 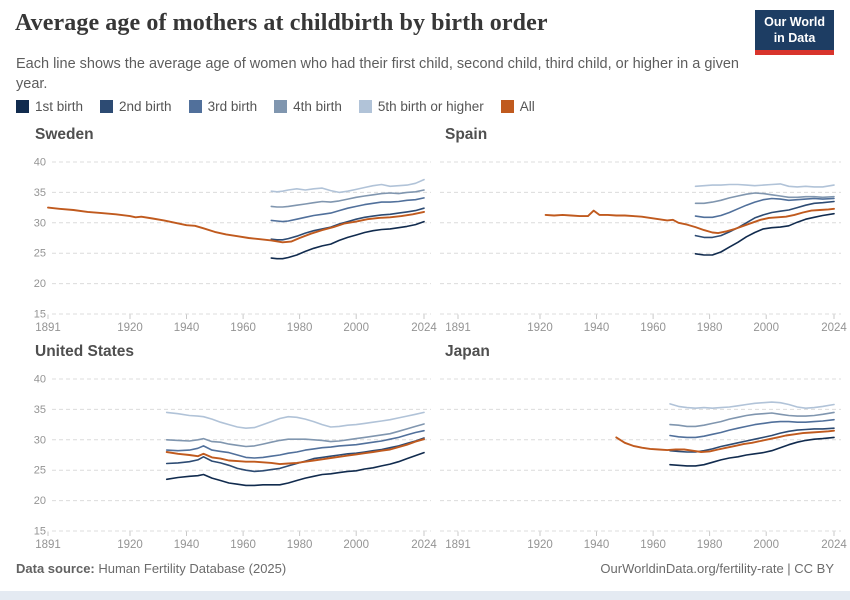 What do you see at coordinates (507, 106) in the screenshot?
I see `legend-swatch-all` at bounding box center [507, 106].